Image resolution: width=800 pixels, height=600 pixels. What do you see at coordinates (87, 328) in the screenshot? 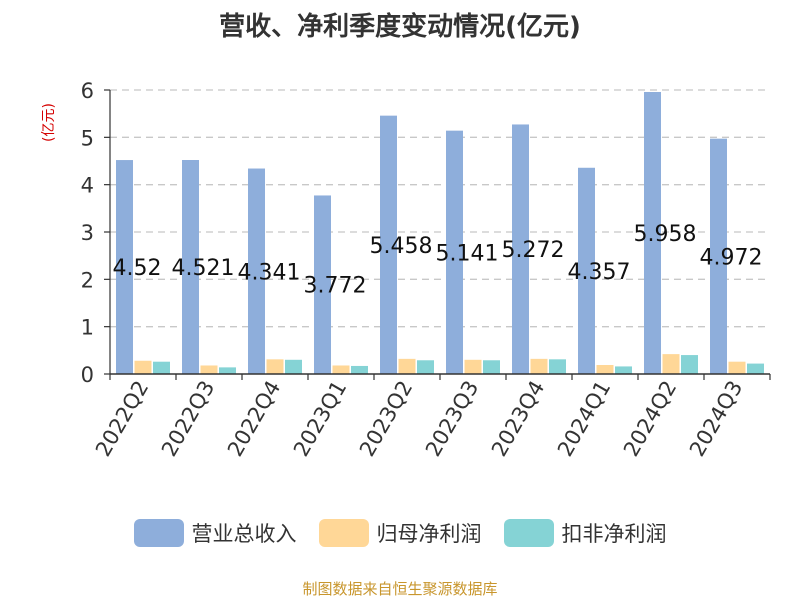
I see `y-tick-label: 1` at bounding box center [87, 328].